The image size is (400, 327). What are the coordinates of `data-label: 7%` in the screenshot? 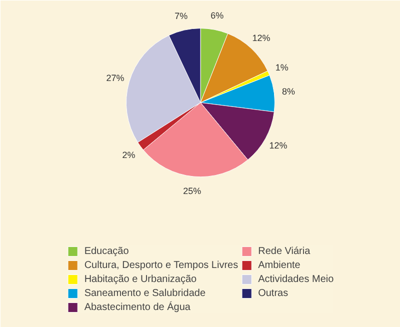 It's located at (181, 15).